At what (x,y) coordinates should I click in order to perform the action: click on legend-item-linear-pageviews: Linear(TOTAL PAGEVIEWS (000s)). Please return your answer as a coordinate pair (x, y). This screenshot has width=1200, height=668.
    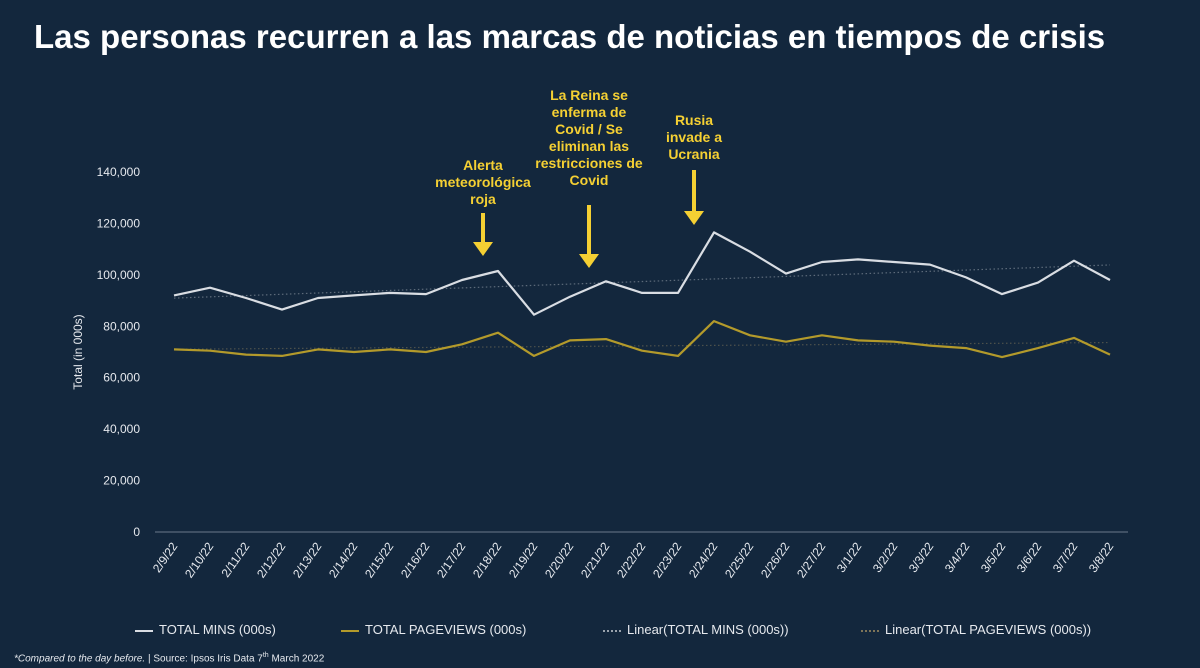
    Looking at the image, I should click on (976, 629).